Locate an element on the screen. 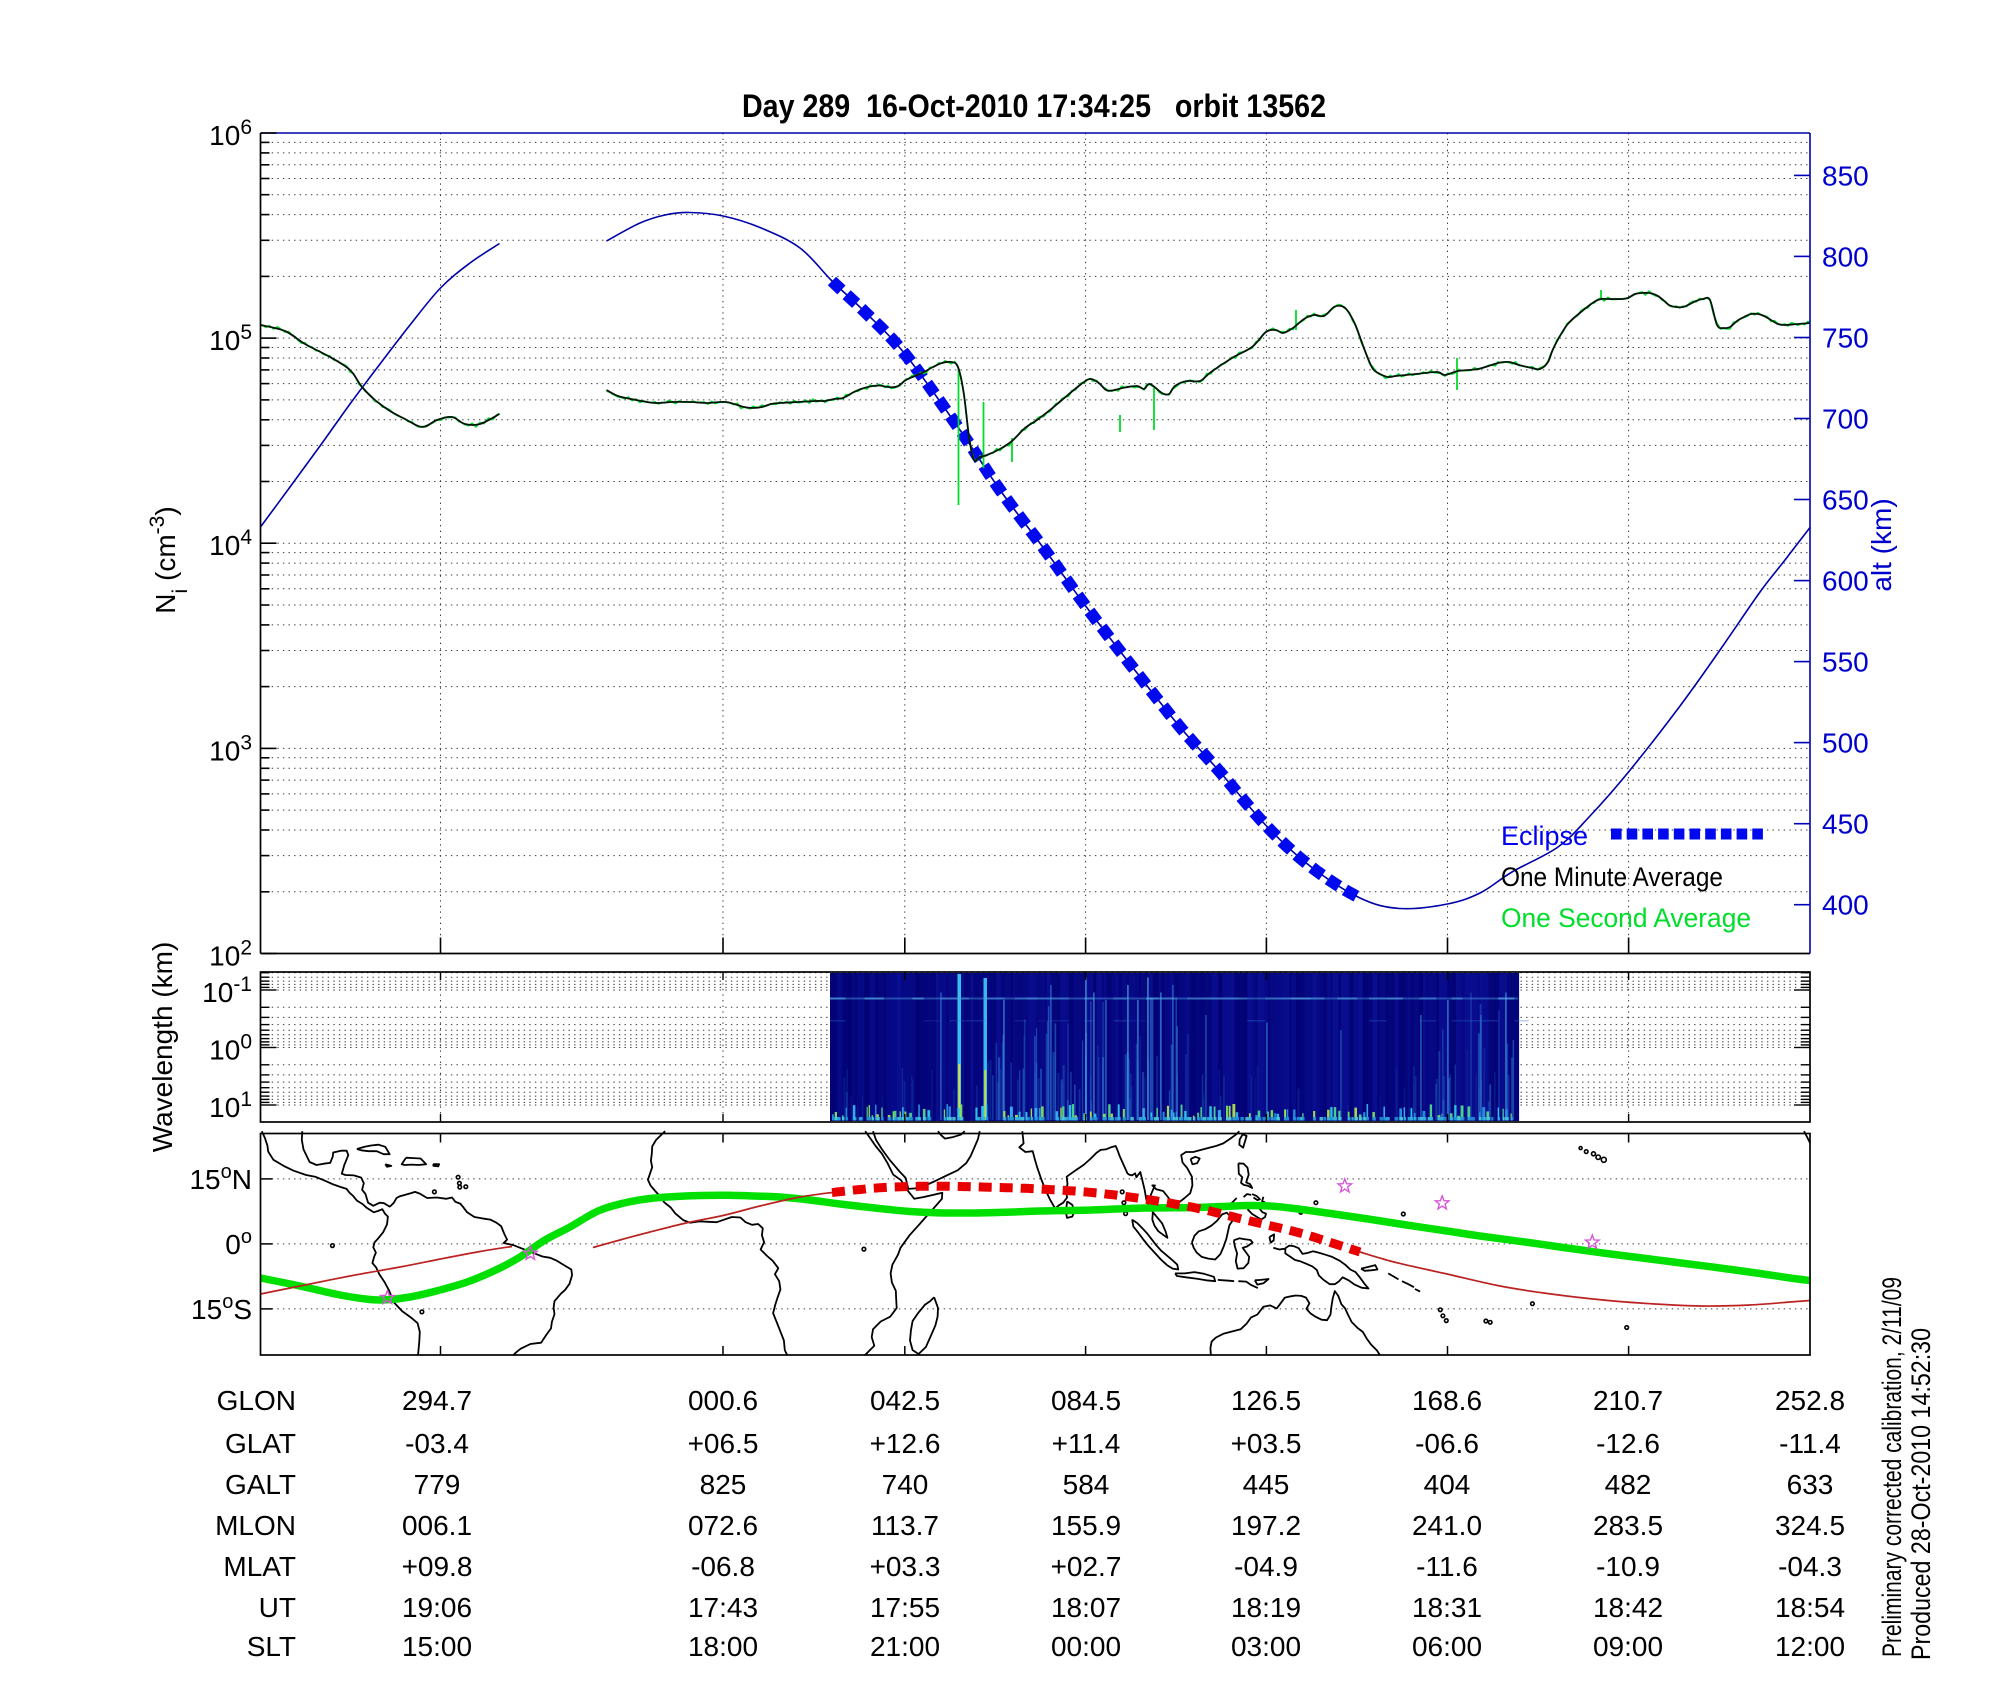 Image resolution: width=2000 pixels, height=1700 pixels. svg-text: alt (km) is located at coordinates (1881, 544).